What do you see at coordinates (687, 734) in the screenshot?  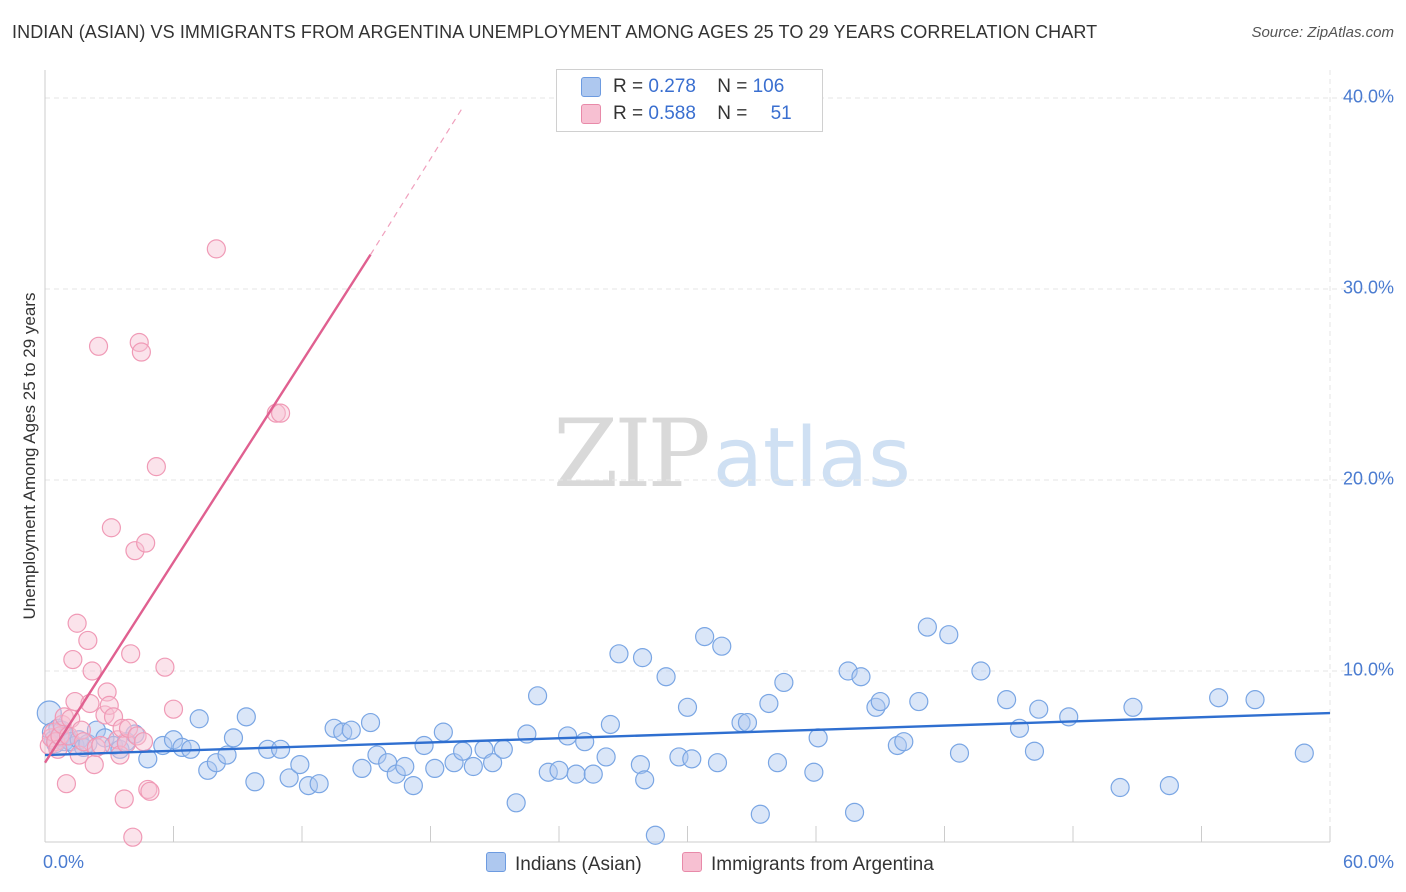 I see `trend-line-indians` at bounding box center [687, 734].